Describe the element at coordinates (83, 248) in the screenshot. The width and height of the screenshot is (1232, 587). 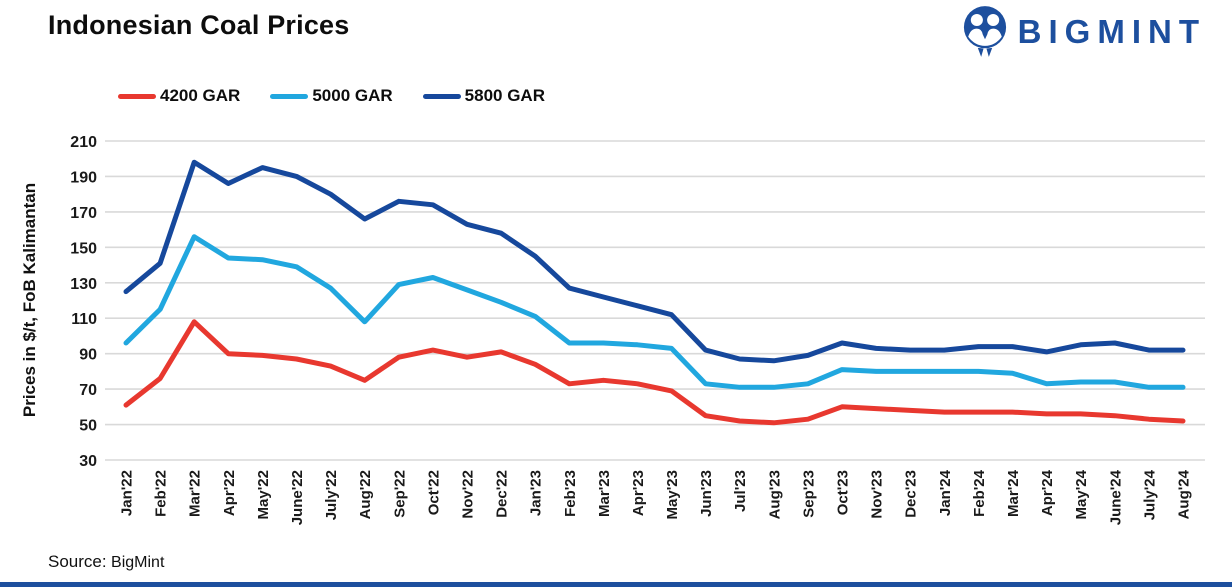
I see `y-tick-label: 150` at that location.